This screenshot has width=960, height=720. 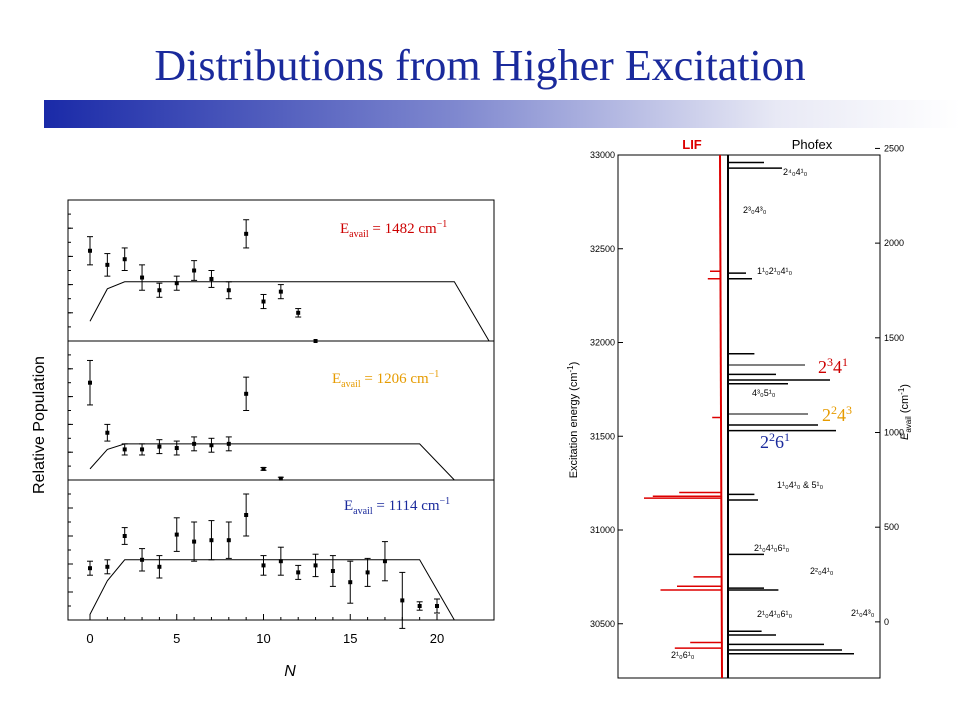 I want to click on panel-3-label-sub: avail, so click(x=363, y=511).